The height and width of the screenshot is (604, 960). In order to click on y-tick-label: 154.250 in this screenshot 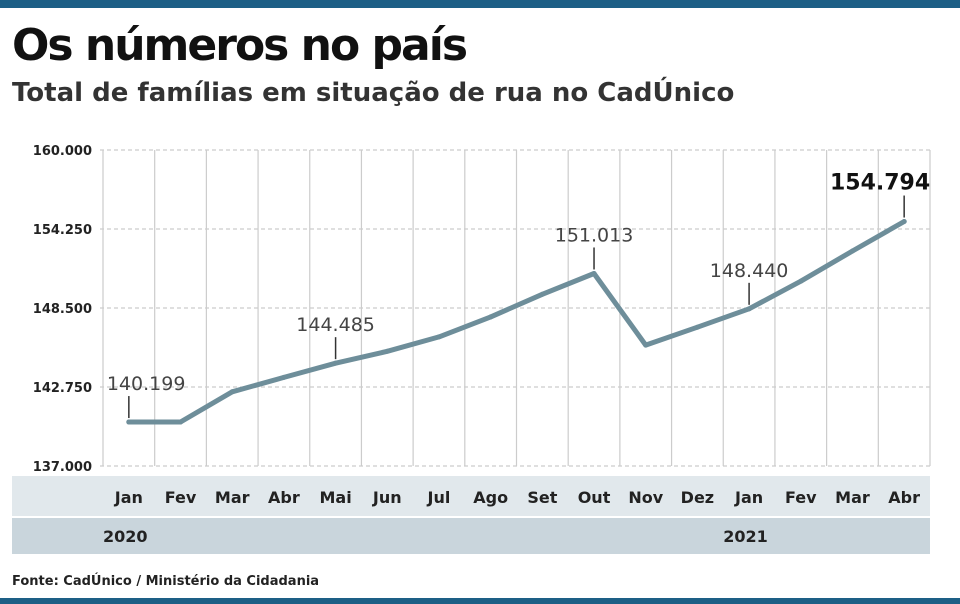, I will do `click(62, 230)`.